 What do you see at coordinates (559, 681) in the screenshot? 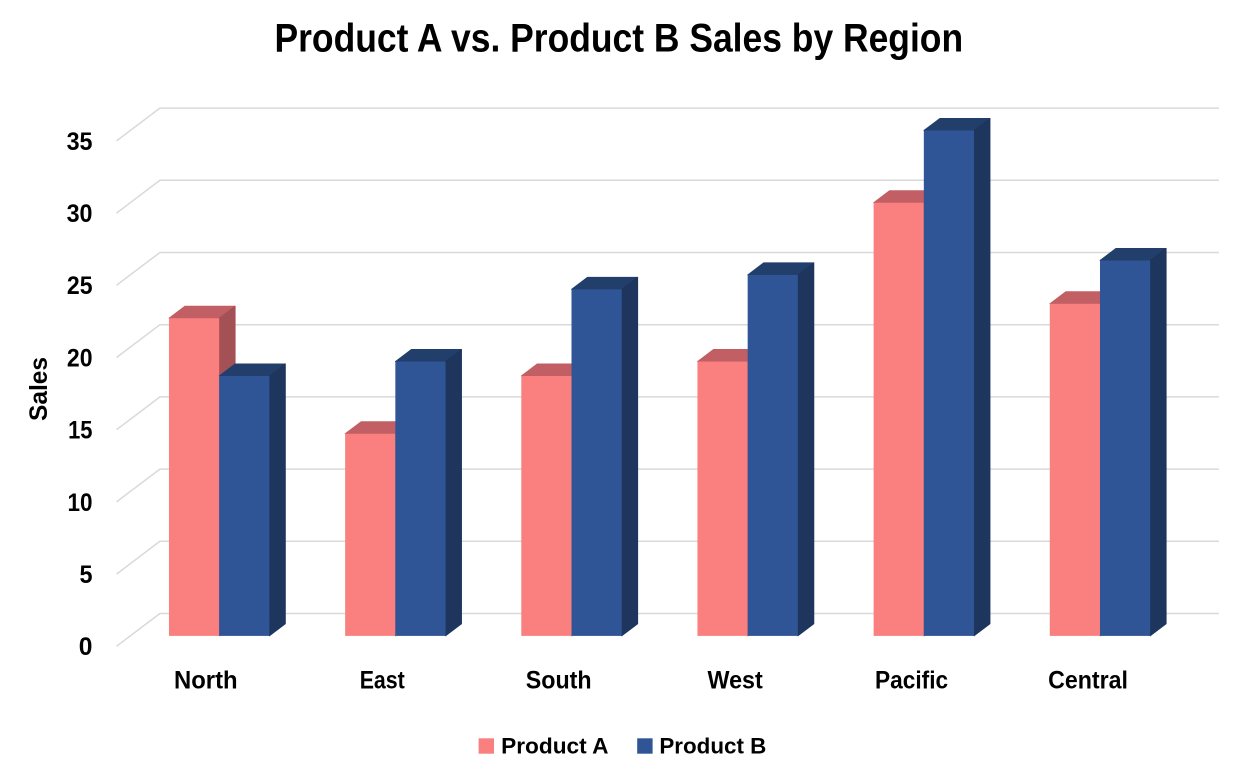
I see `svg-text: South` at bounding box center [559, 681].